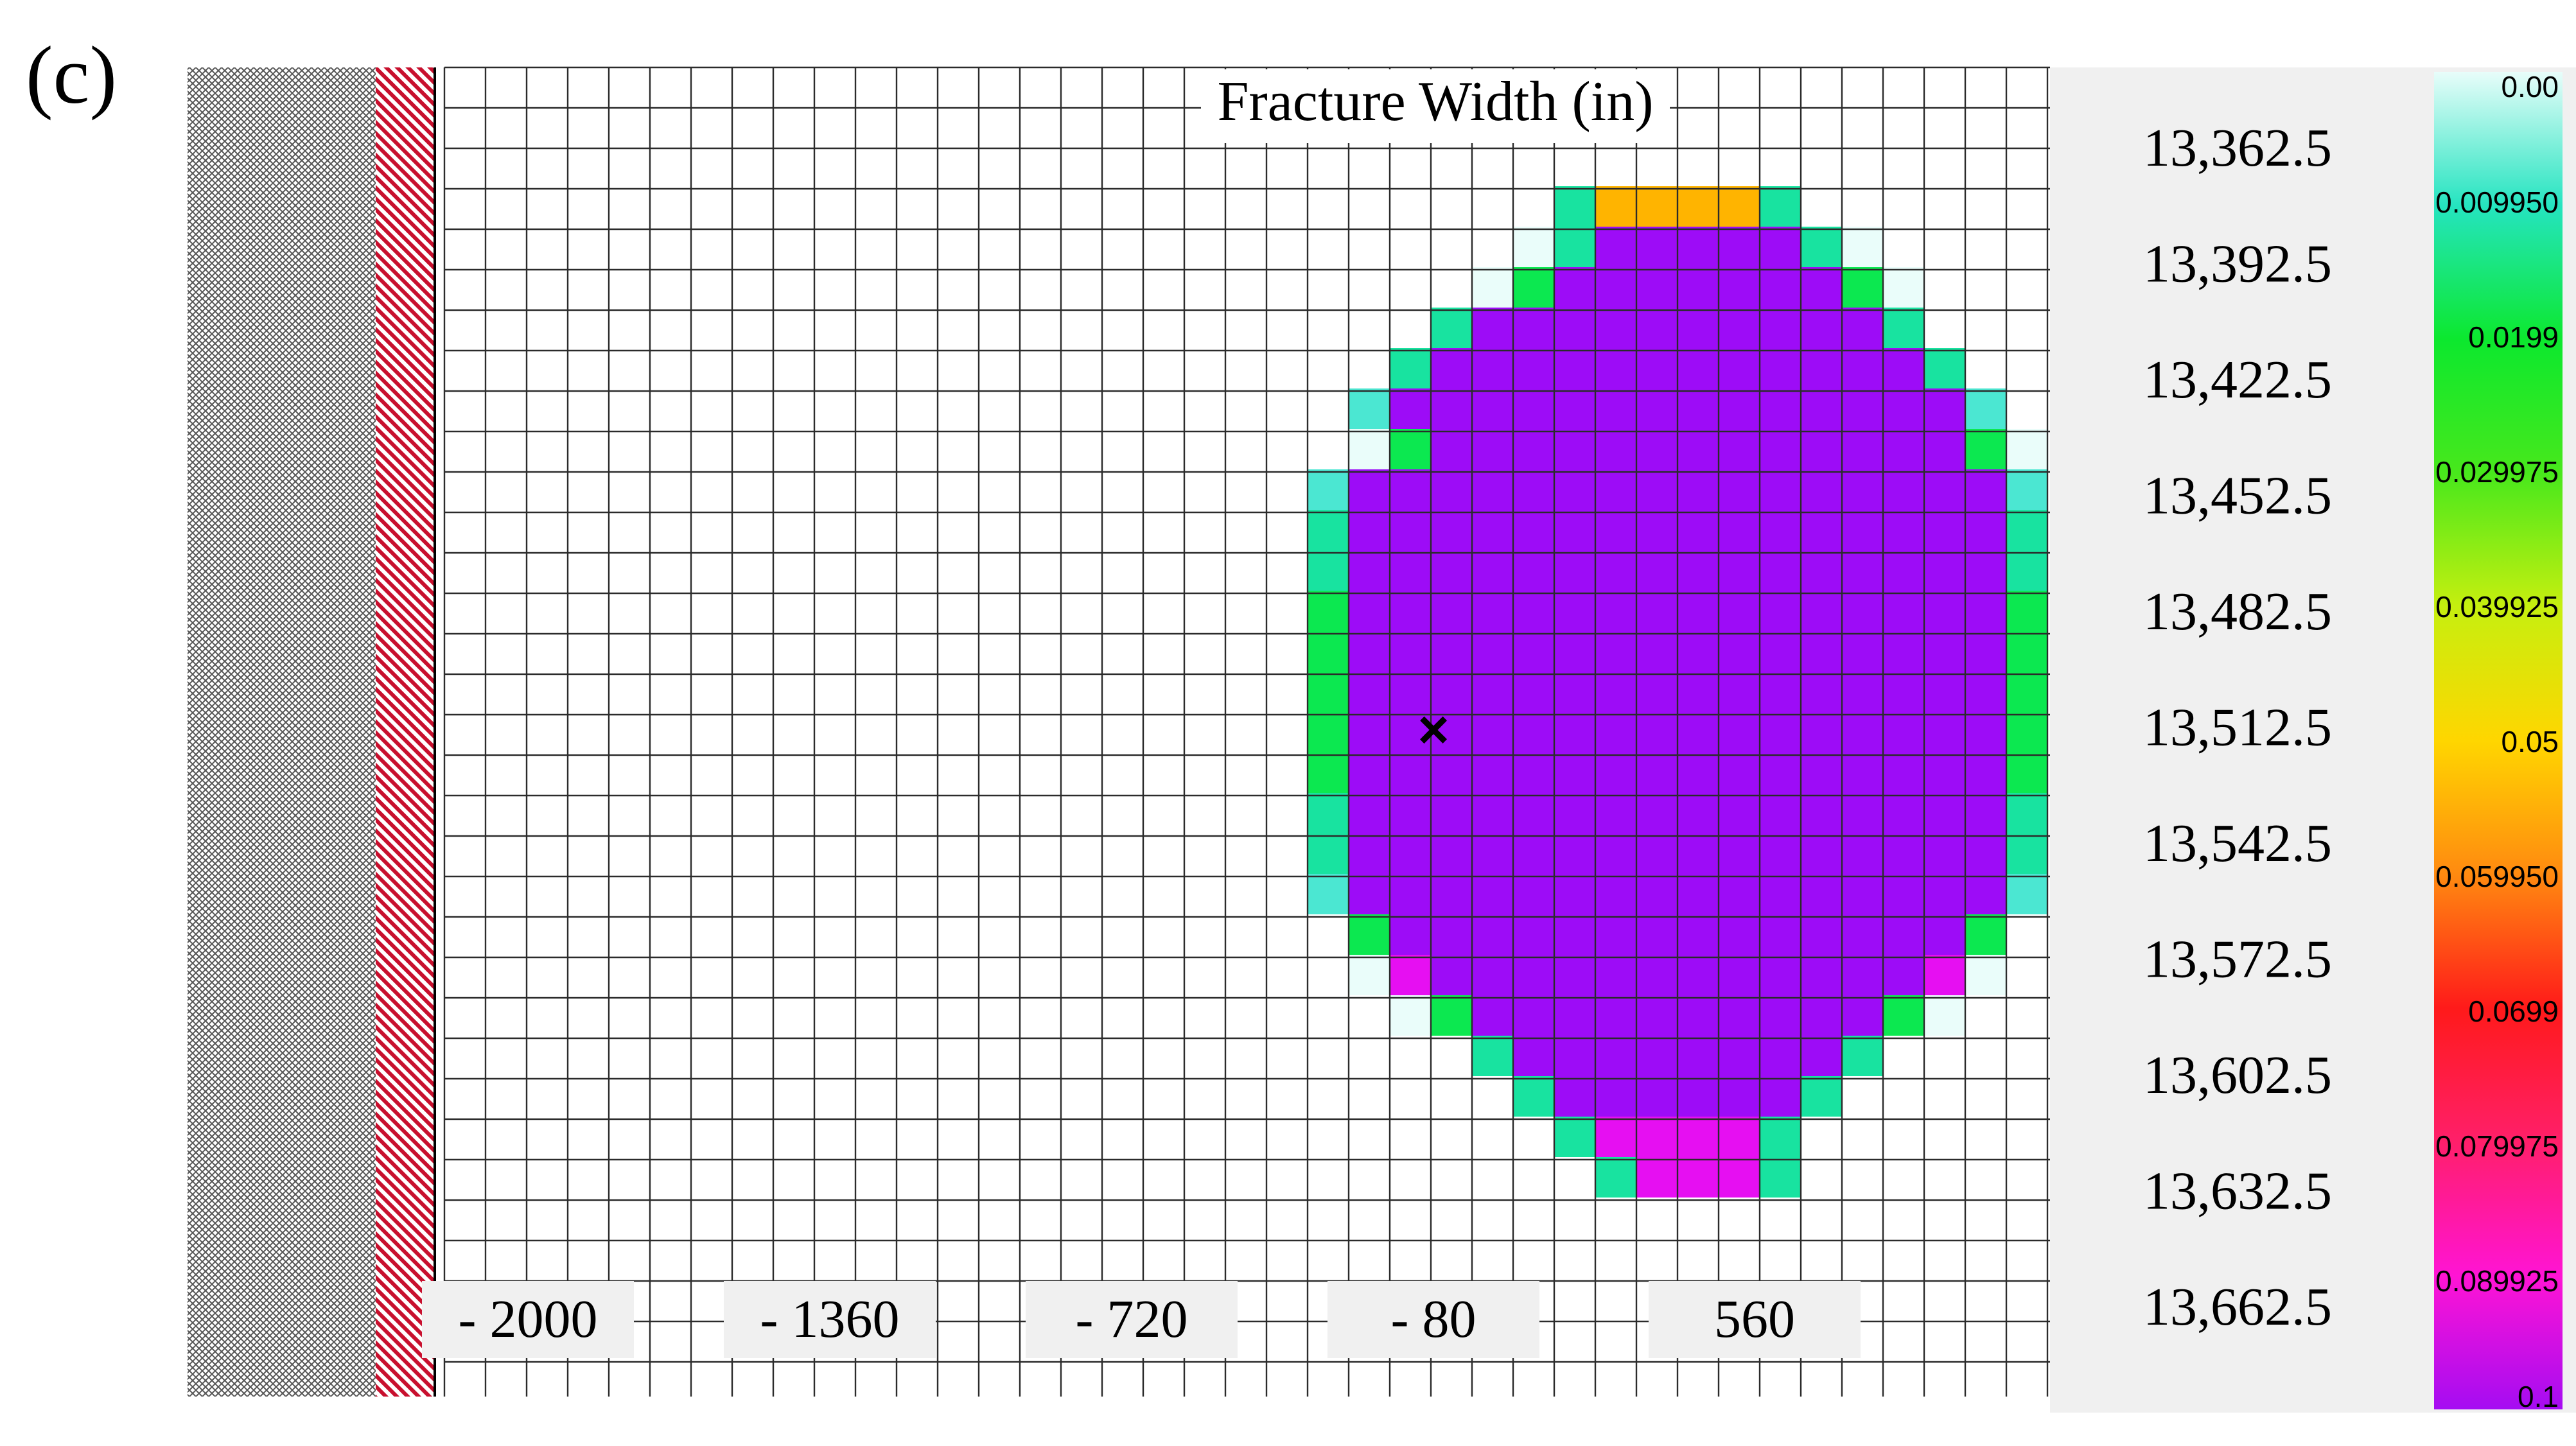 Image resolution: width=2576 pixels, height=1446 pixels. What do you see at coordinates (1132, 1319) in the screenshot?
I see `x-tick-label: - 720` at bounding box center [1132, 1319].